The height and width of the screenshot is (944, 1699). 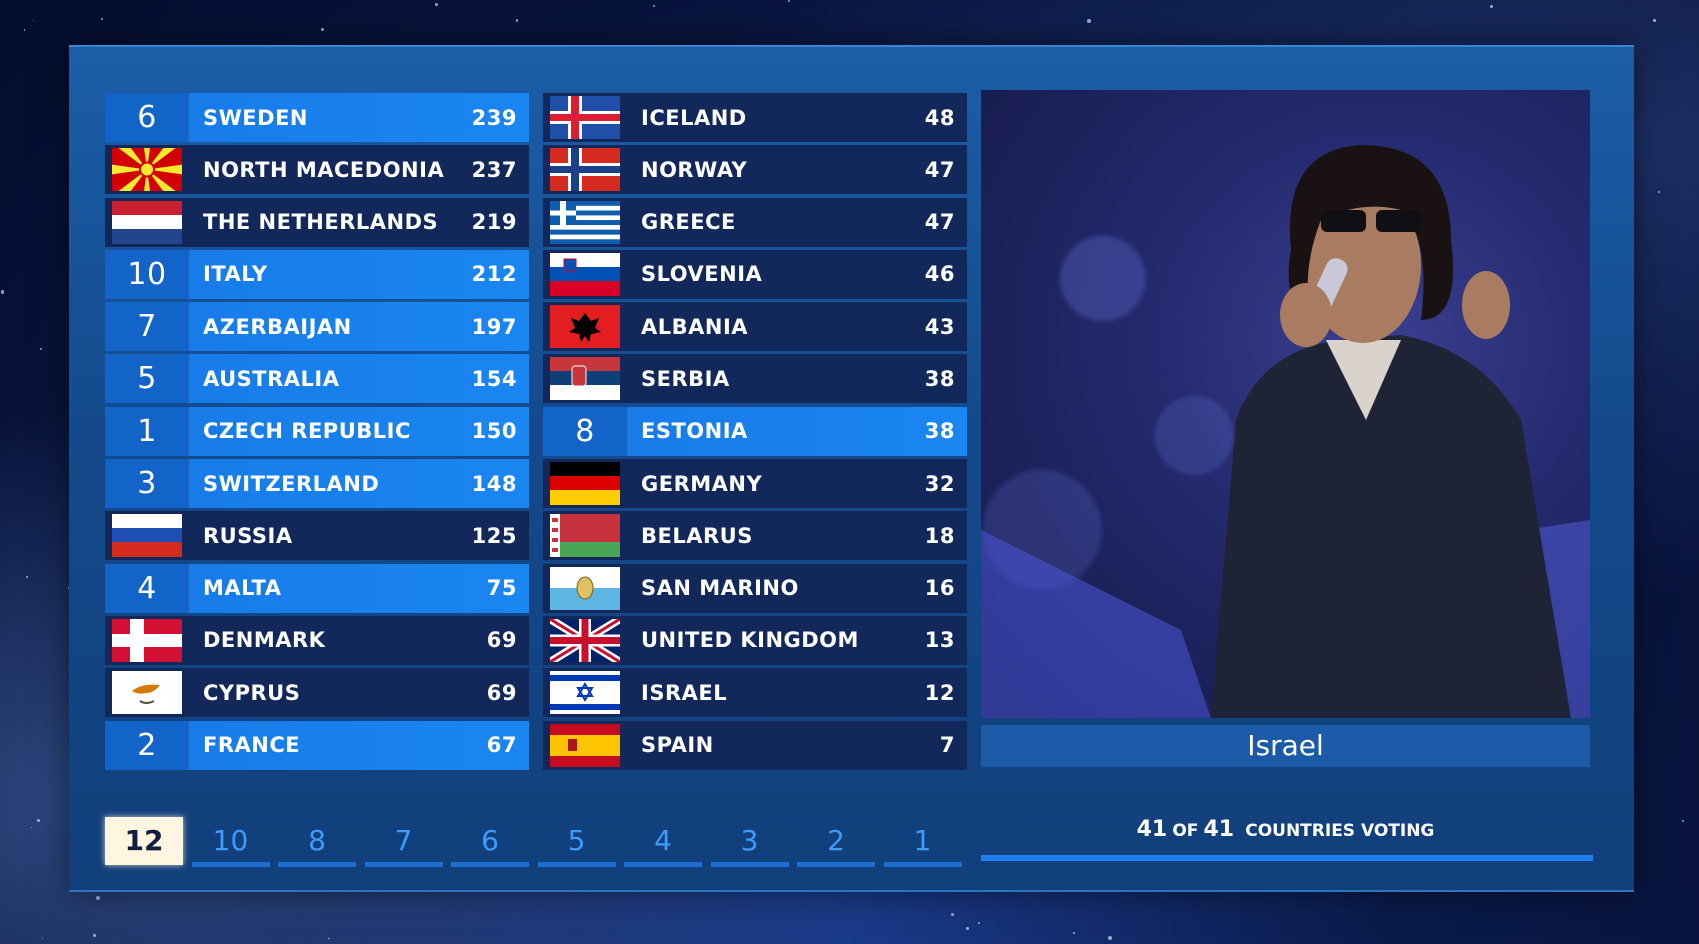 I want to click on scoreboard-row: GREECE 47, so click(x=755, y=222).